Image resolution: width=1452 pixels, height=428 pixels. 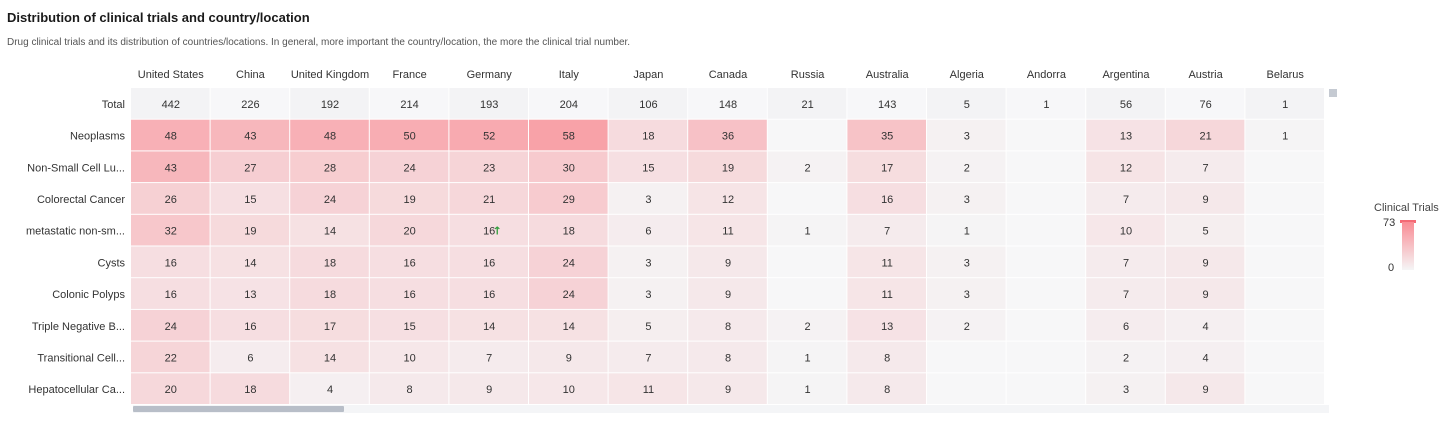 What do you see at coordinates (1047, 75) in the screenshot?
I see `x-tick-label: Andorra` at bounding box center [1047, 75].